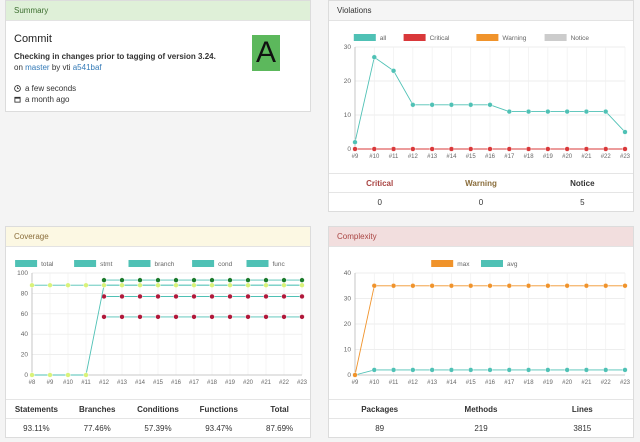 The width and height of the screenshot is (640, 442). Describe the element at coordinates (481, 183) in the screenshot. I see `violations-stats-header: Critical Warning Notice` at that location.